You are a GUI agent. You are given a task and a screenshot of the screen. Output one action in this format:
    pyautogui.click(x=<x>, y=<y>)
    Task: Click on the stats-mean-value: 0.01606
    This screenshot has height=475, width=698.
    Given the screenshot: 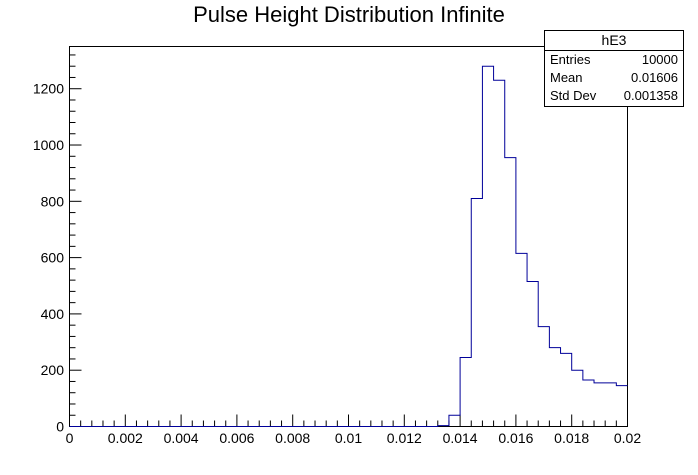 What is the action you would take?
    pyautogui.click(x=654, y=77)
    